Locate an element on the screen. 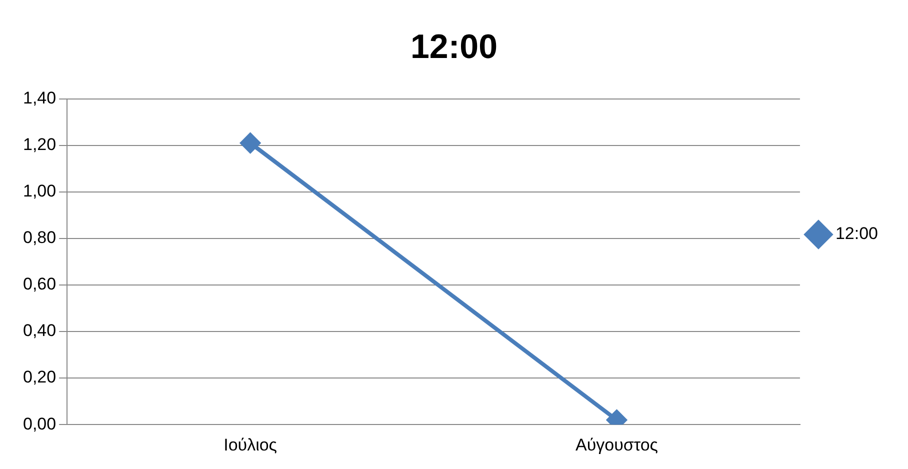  y-tick-label: 0,80 is located at coordinates (39, 238).